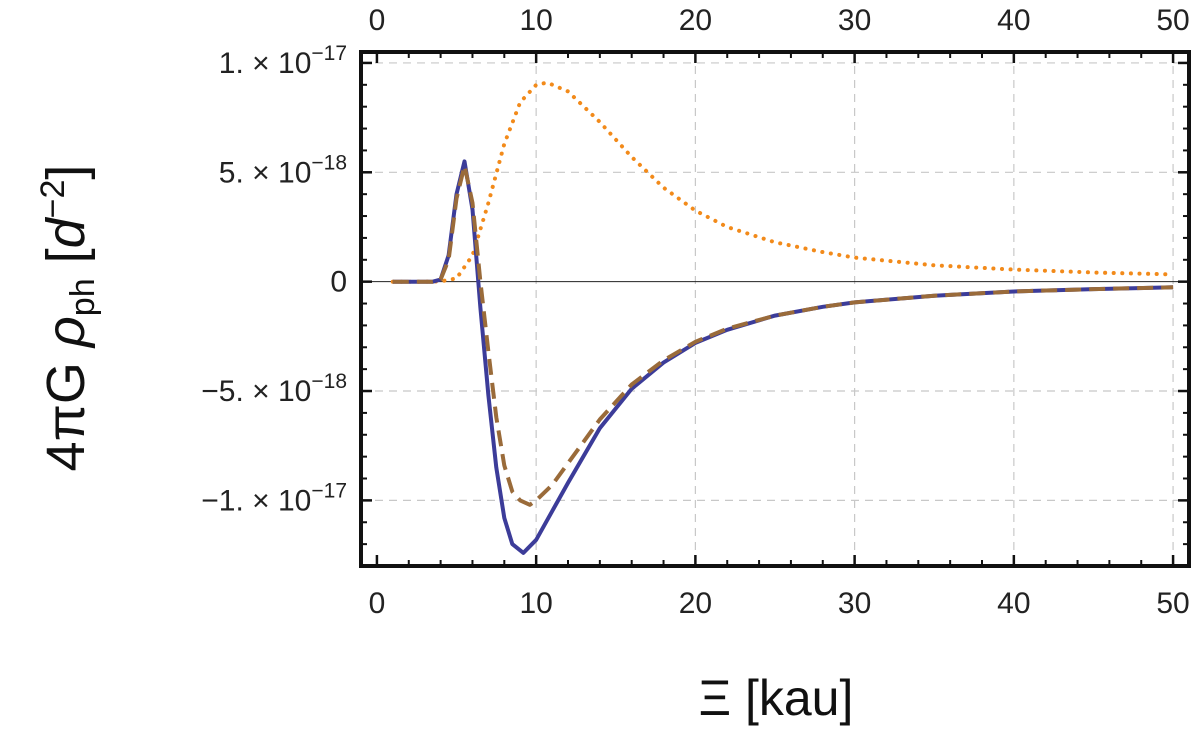  Describe the element at coordinates (283, 170) in the screenshot. I see `y-tick-label: 5. × 10−18` at that location.